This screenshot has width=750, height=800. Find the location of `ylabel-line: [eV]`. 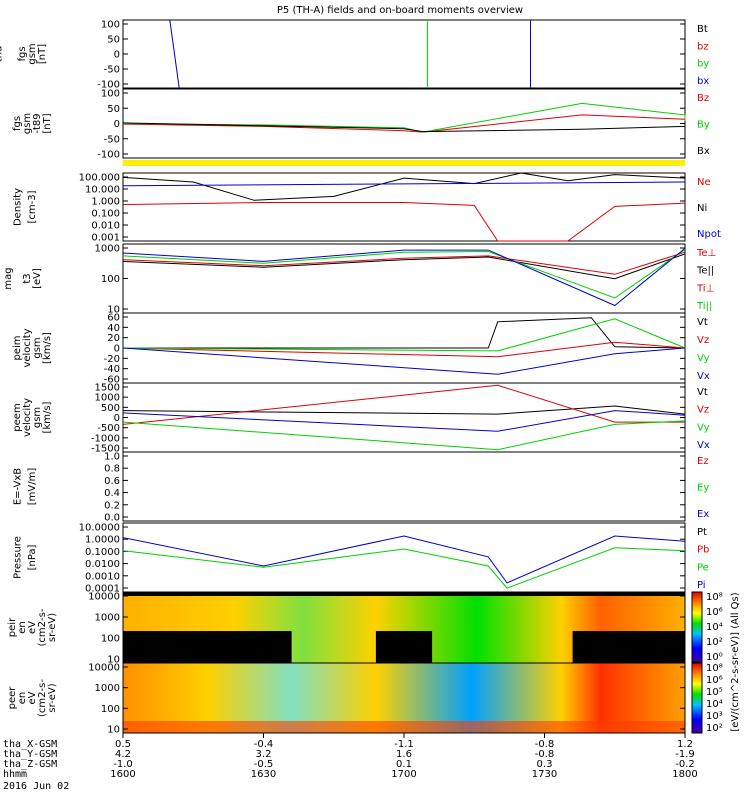

ylabel-line: [eV] is located at coordinates (37, 278).